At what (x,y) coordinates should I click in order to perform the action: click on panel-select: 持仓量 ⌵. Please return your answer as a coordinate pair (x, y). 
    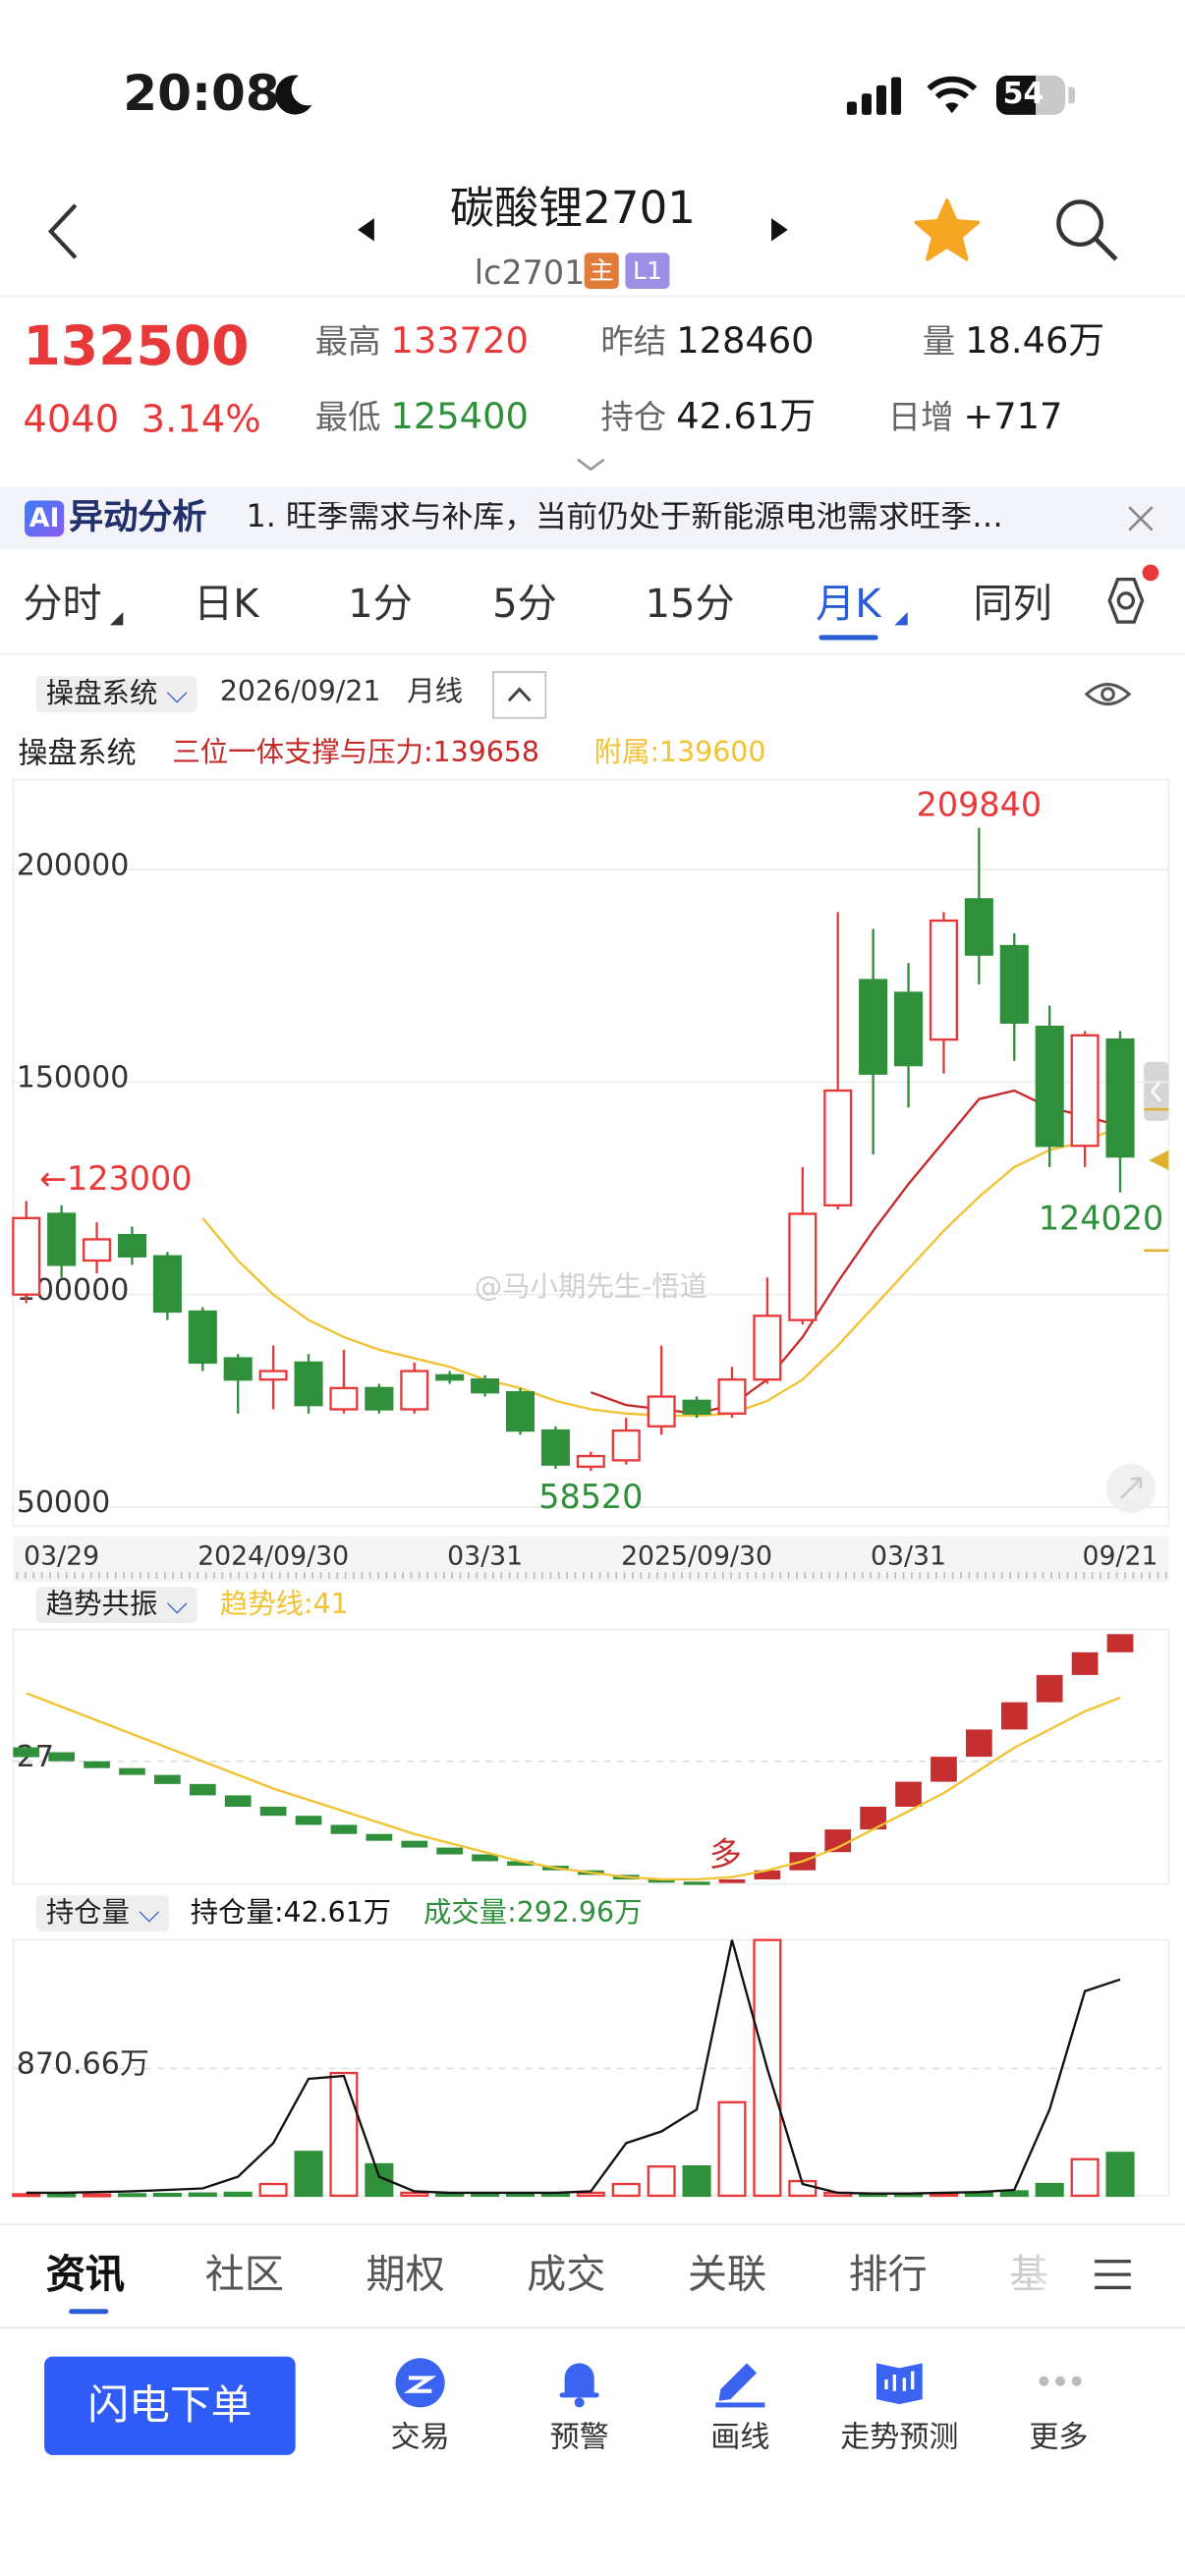
    Looking at the image, I should click on (103, 1913).